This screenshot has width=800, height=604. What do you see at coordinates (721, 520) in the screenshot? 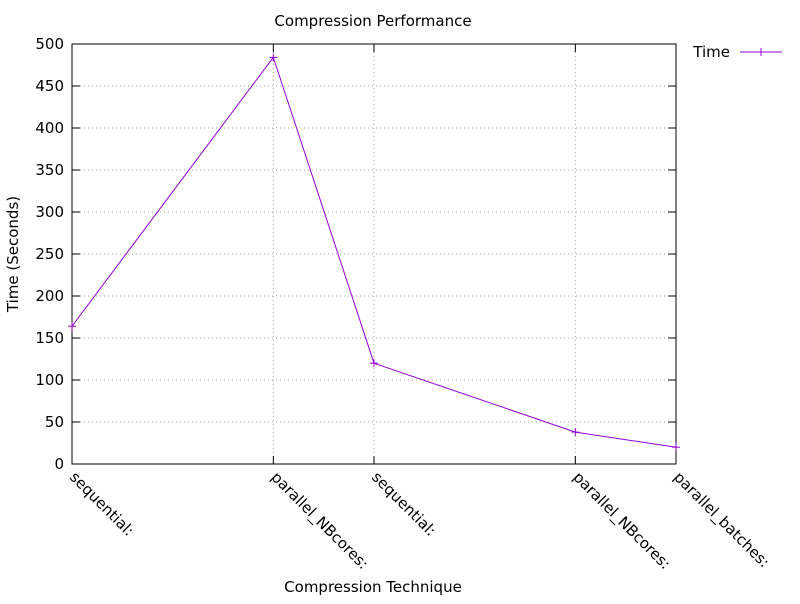
I see `x-tick-label: parallel_batches:` at bounding box center [721, 520].